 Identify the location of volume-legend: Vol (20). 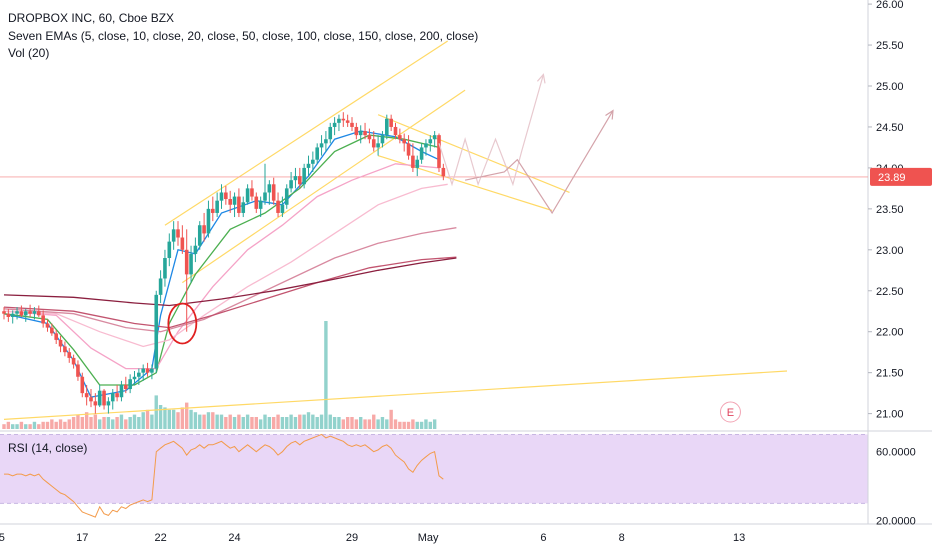
(29, 53).